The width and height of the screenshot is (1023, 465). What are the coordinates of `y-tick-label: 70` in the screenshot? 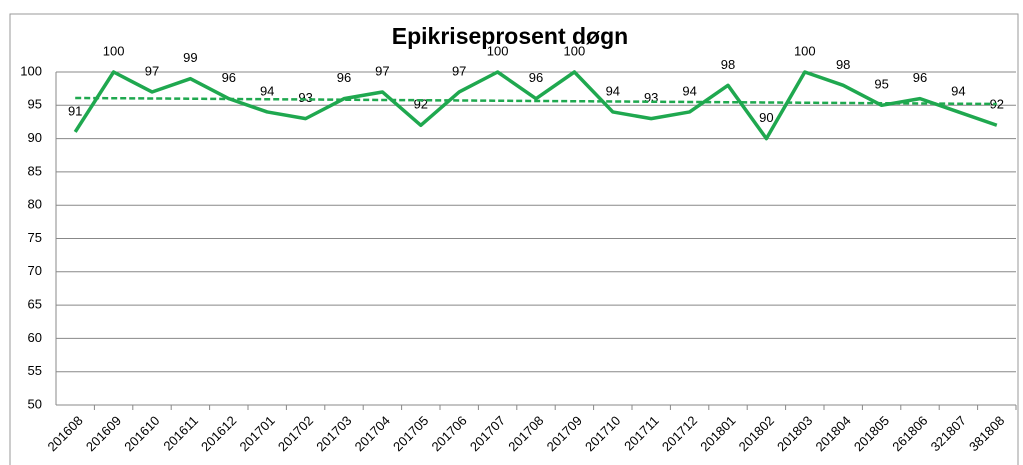 It's located at (35, 270).